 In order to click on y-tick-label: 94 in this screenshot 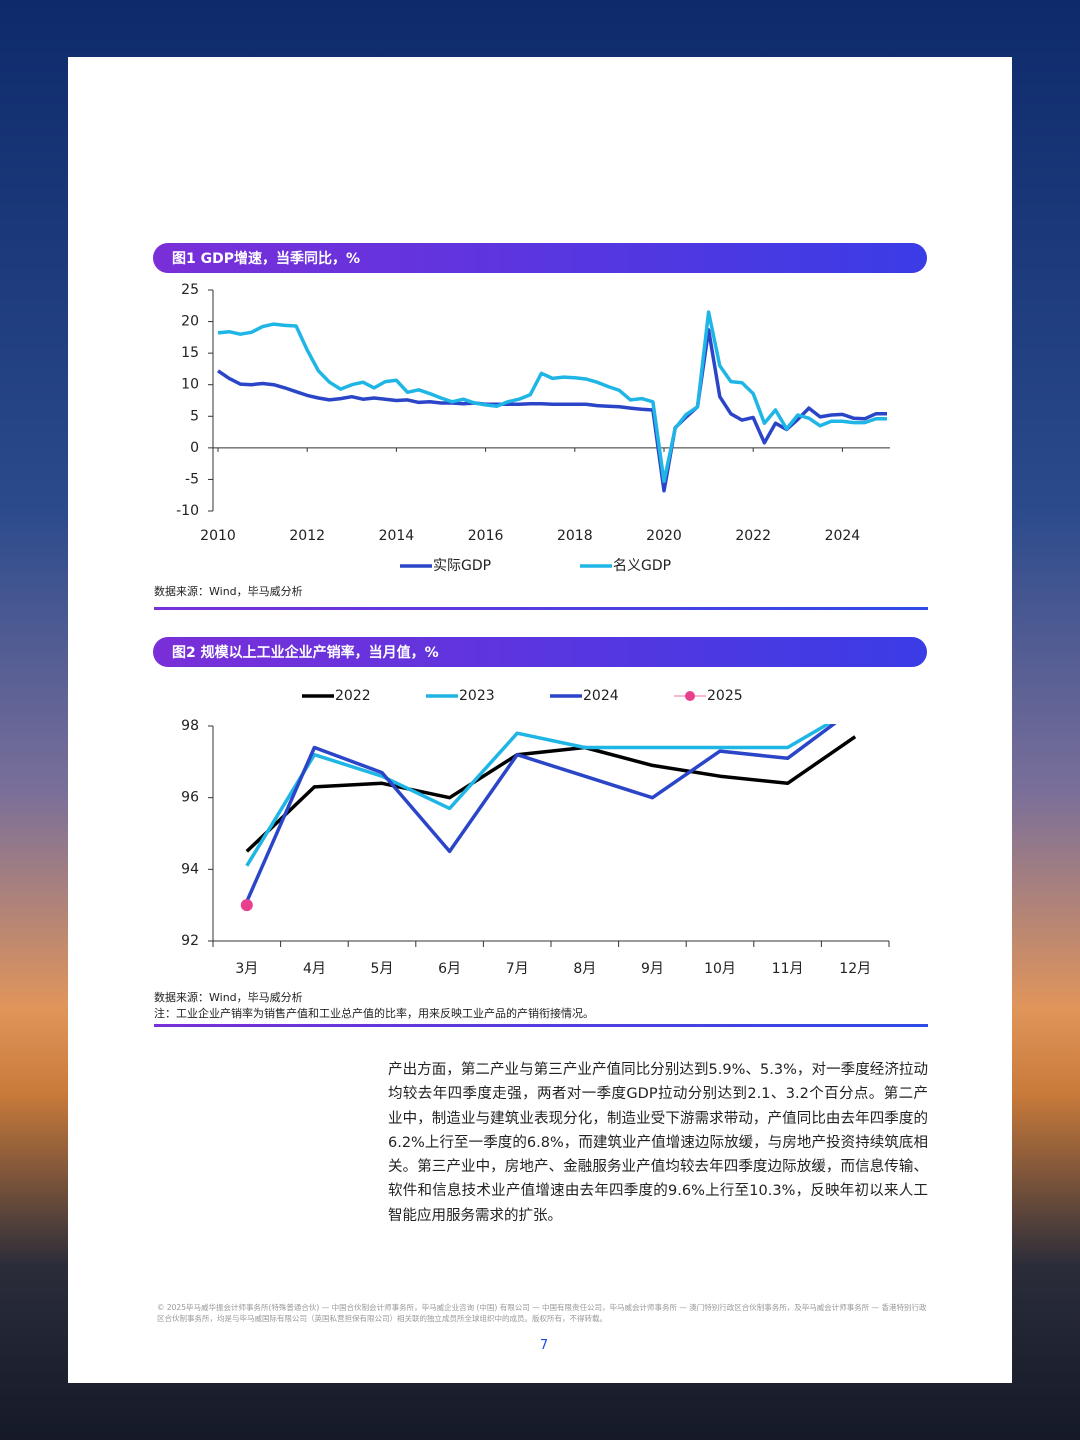, I will do `click(190, 869)`.